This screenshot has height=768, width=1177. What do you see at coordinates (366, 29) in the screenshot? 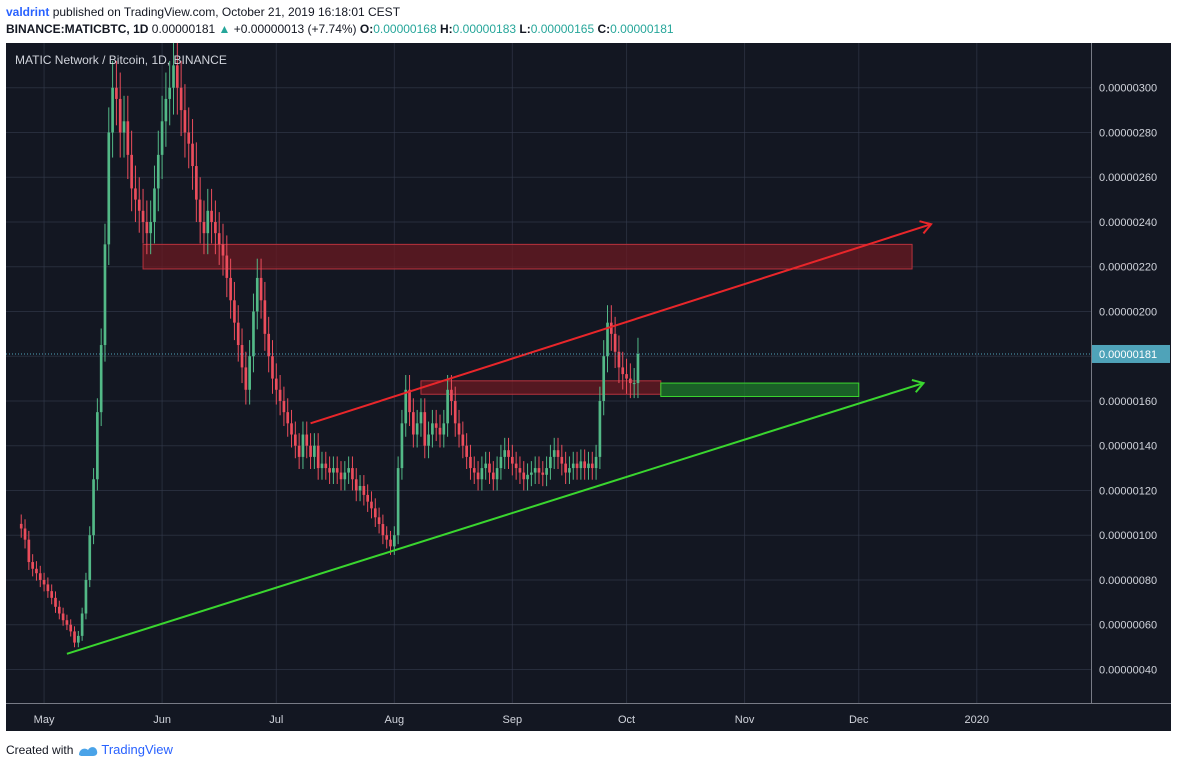
I see `open-label: O:` at bounding box center [366, 29].